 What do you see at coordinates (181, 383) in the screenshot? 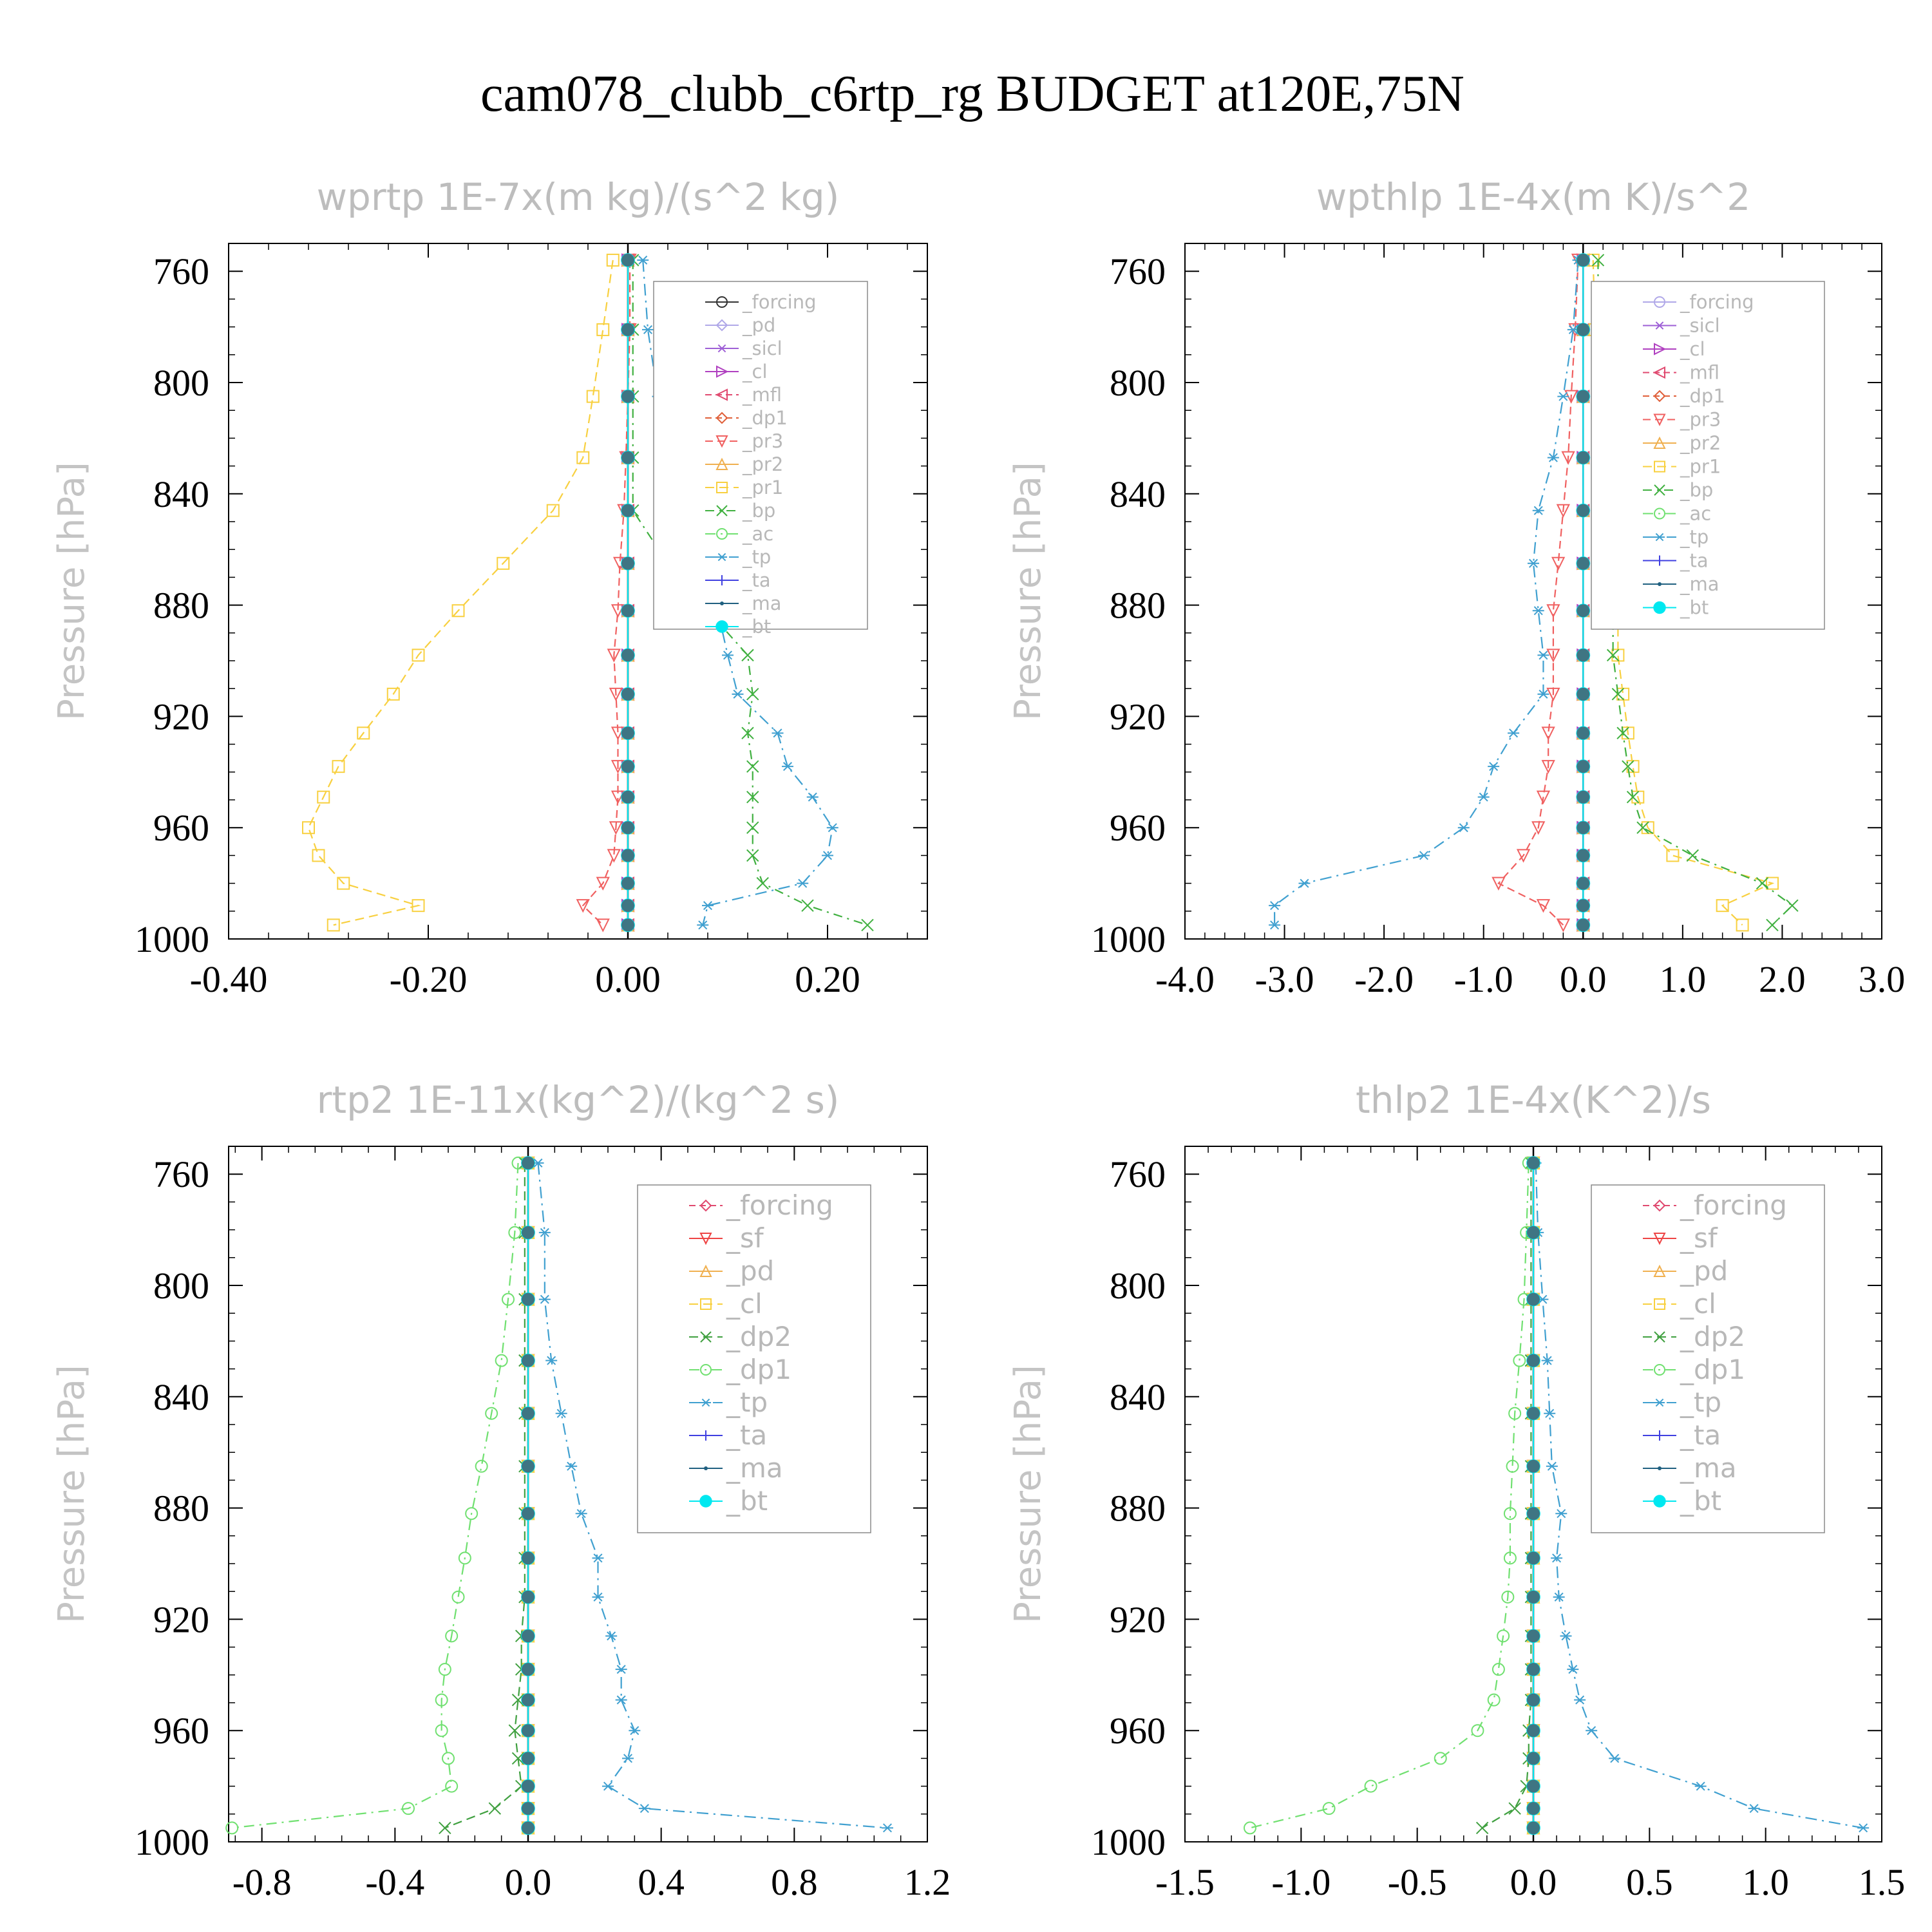
I see `y-tick-label: 800` at bounding box center [181, 383].